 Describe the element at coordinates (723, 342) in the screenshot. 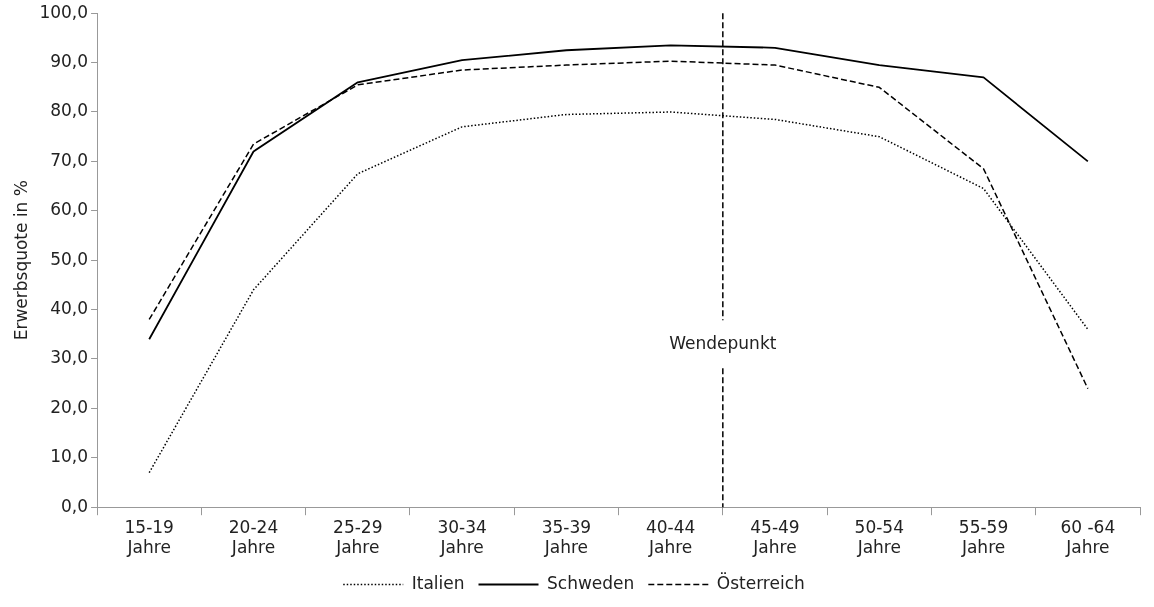

I see `annotation: Wendepunkt` at that location.